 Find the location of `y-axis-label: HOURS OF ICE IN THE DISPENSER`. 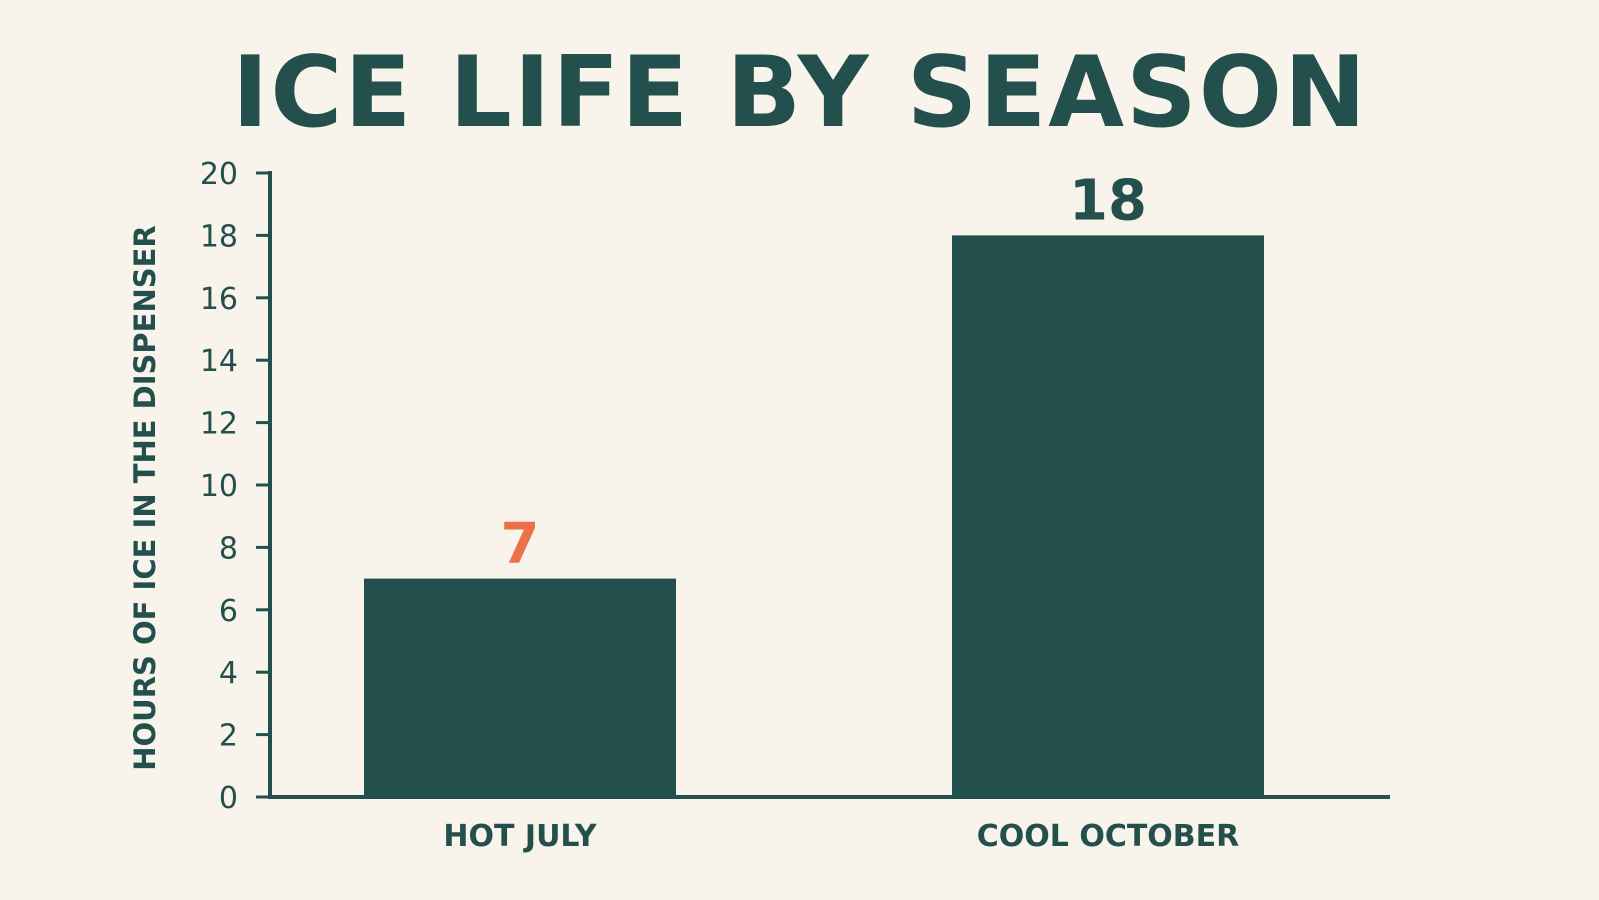

y-axis-label: HOURS OF ICE IN THE DISPENSER is located at coordinates (145, 498).